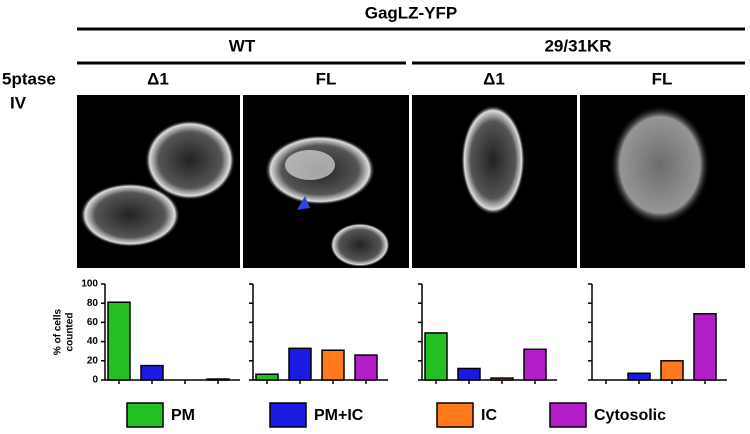  Describe the element at coordinates (93, 322) in the screenshot. I see `y-tick-label: 60` at that location.